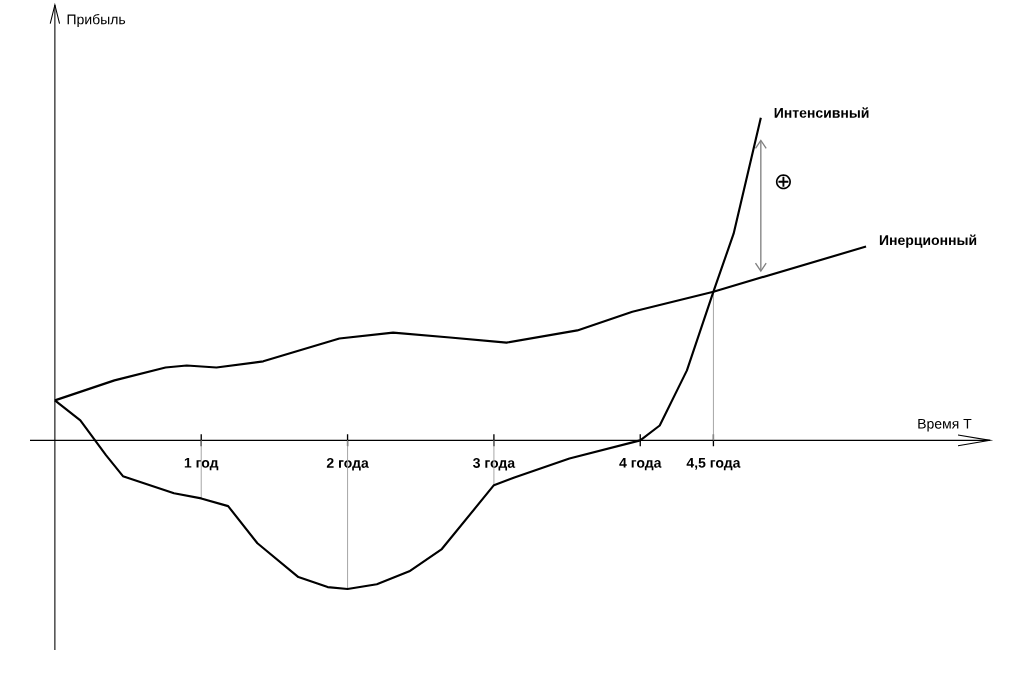 The width and height of the screenshot is (1014, 673). What do you see at coordinates (821, 112) in the screenshot?
I see `series-label: Интенсивный` at bounding box center [821, 112].